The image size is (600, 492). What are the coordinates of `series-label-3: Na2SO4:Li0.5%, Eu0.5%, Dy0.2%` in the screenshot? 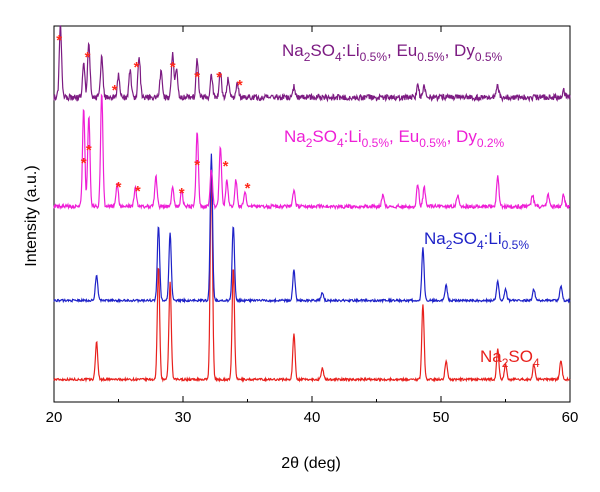 It's located at (394, 138).